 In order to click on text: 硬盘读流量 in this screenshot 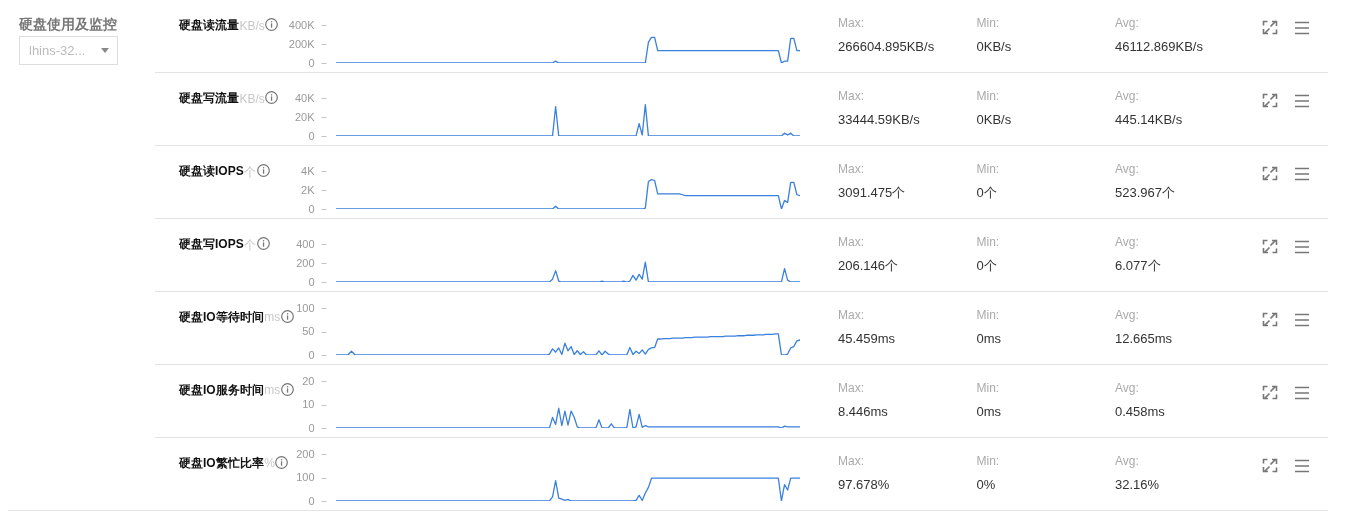, I will do `click(208, 24)`.